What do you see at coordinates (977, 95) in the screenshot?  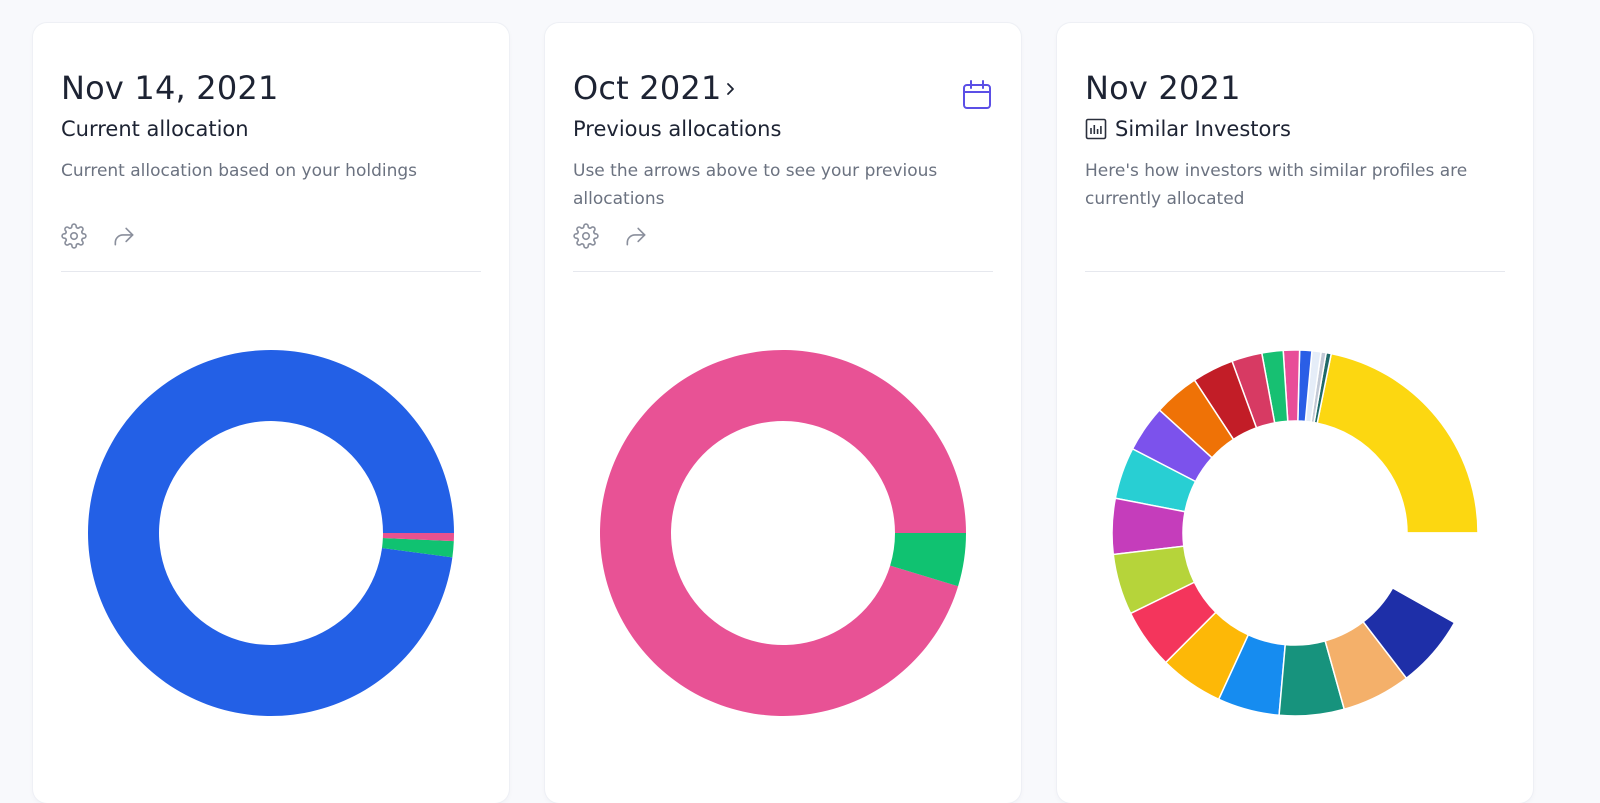 I see `calendar-icon` at bounding box center [977, 95].